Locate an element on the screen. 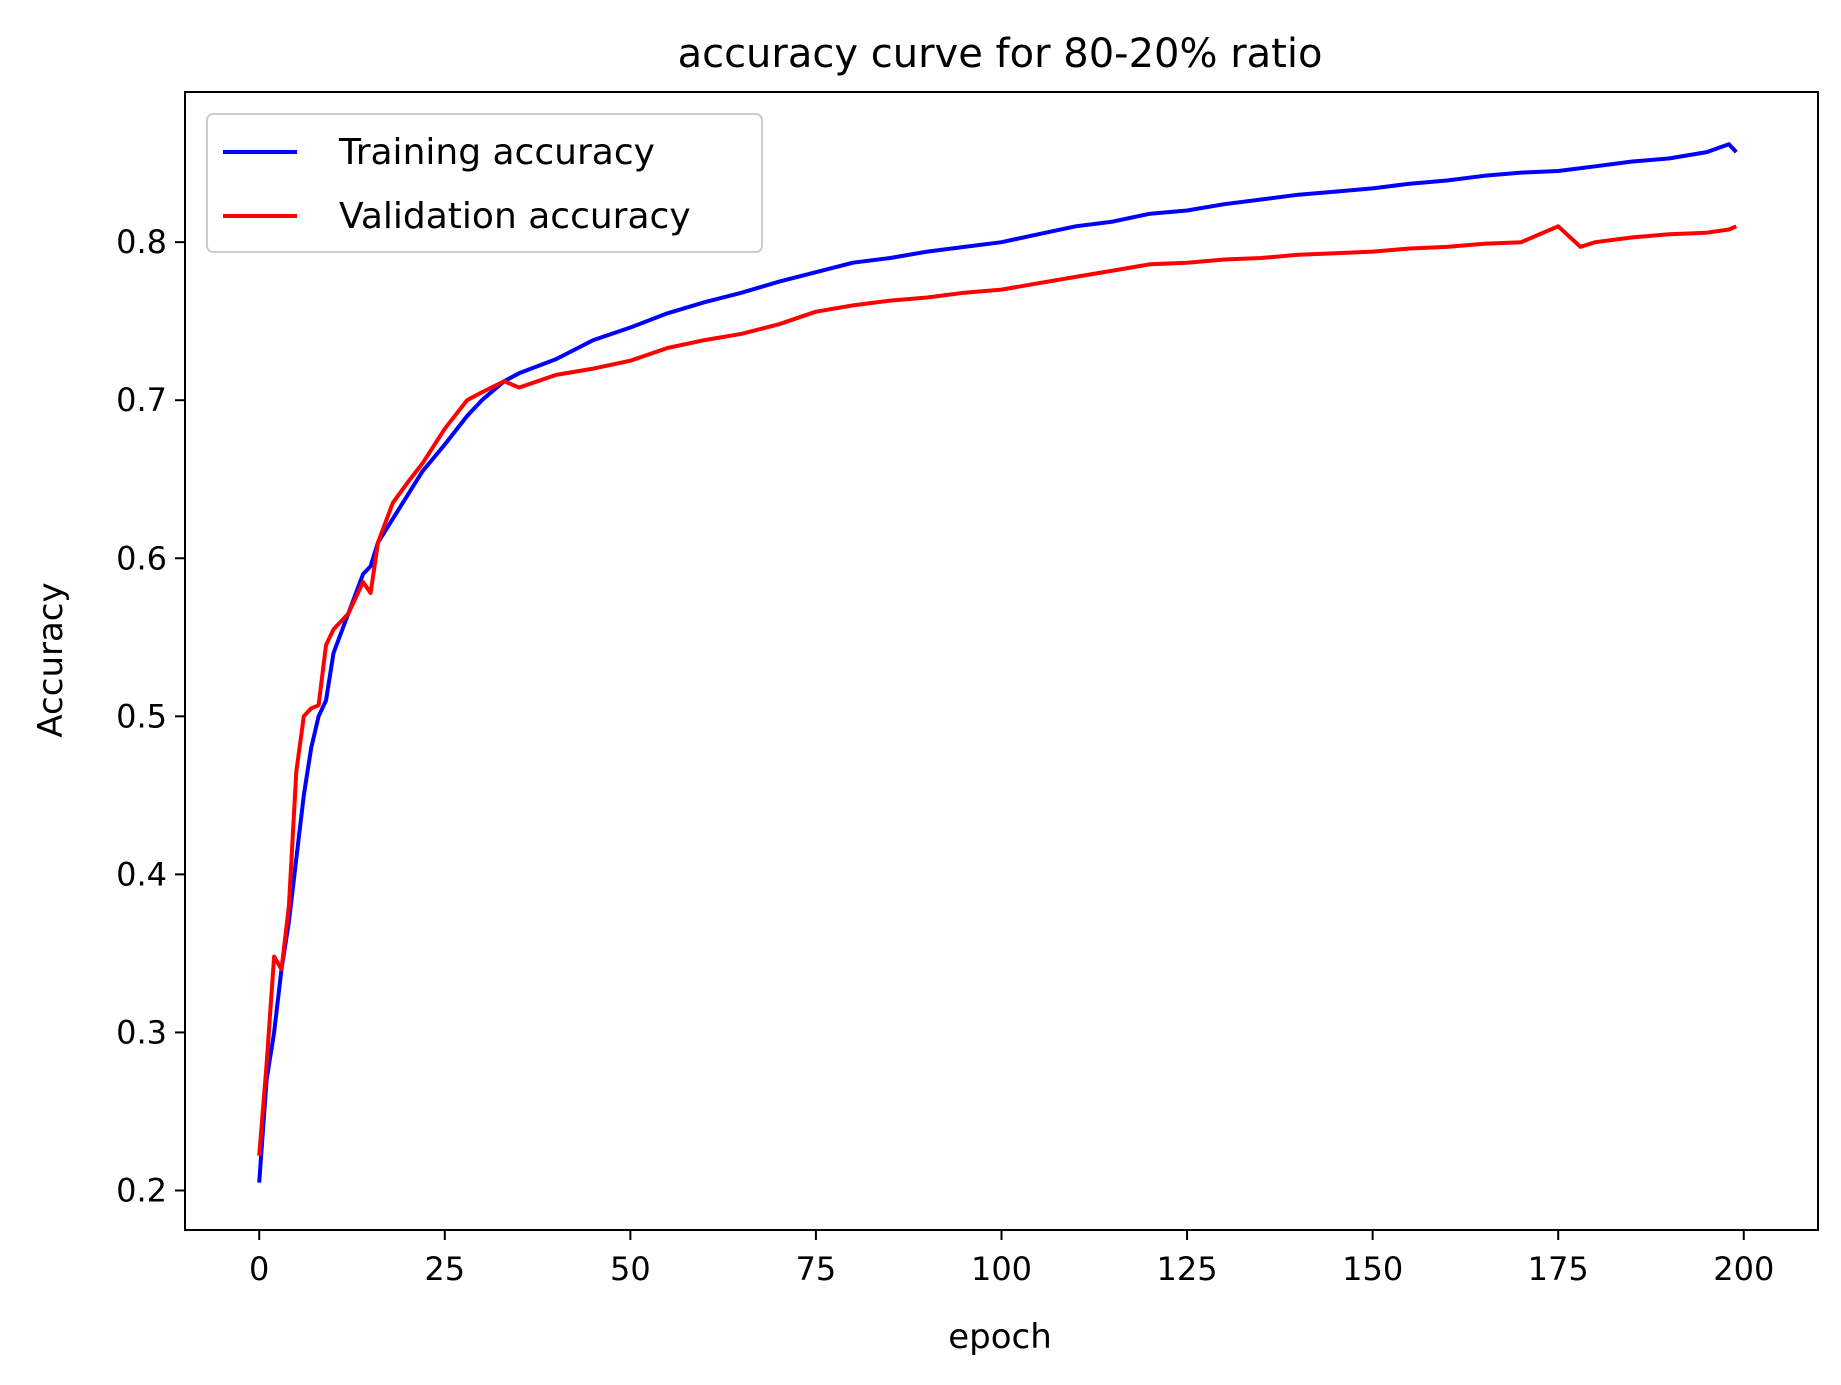 This screenshot has width=1841, height=1385. legend-box is located at coordinates (484, 183).